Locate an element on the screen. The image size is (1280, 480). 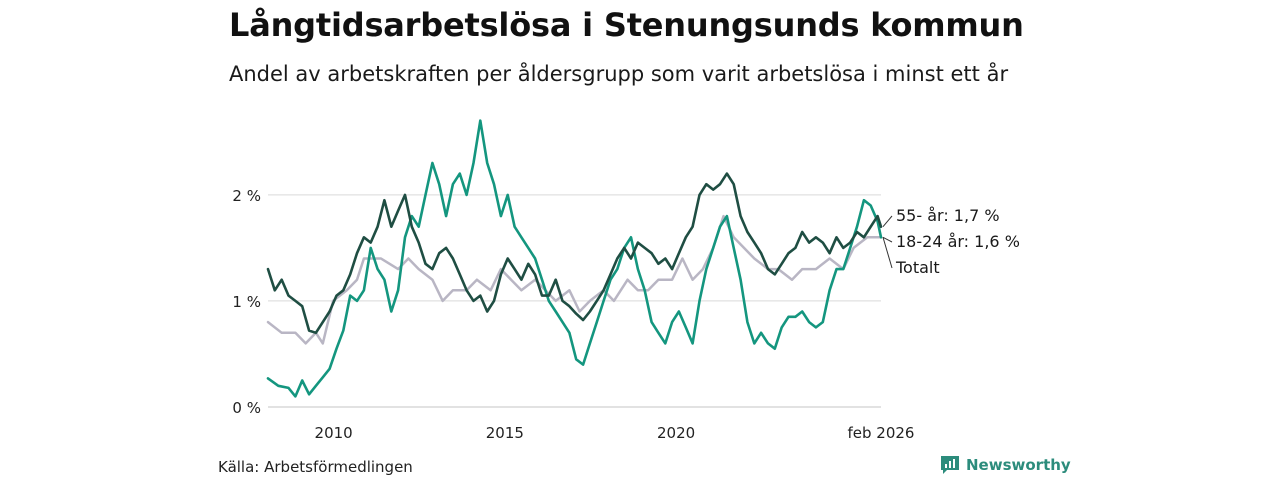
series-line-total is located at coordinates (574, 279).